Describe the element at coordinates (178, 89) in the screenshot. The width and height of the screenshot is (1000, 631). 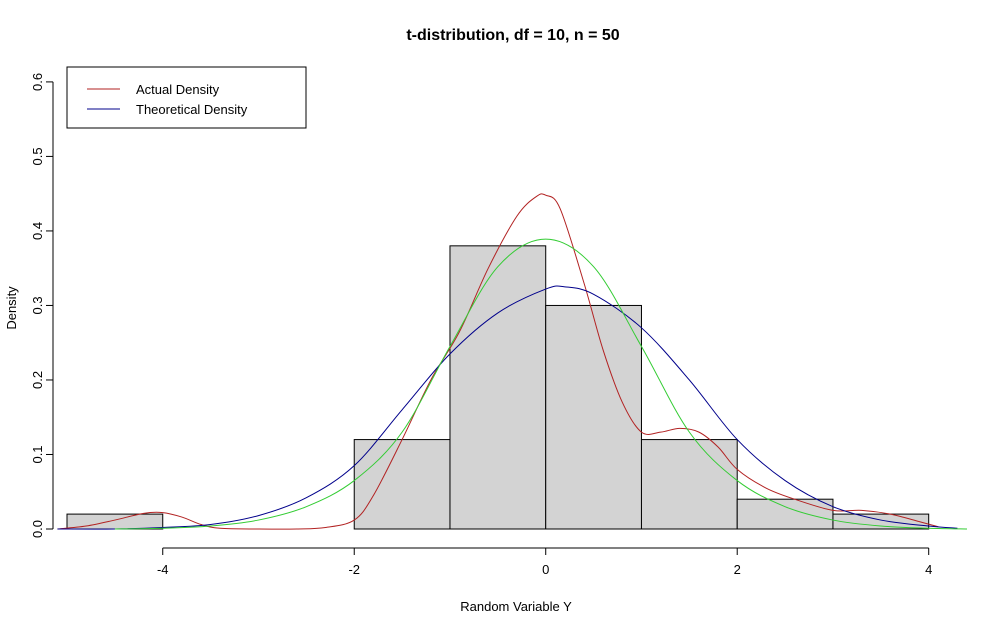
I see `legend-label: Actual Density` at that location.